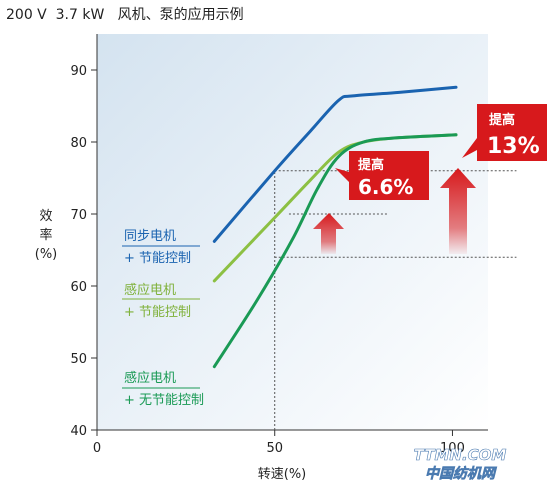 Image resolution: width=554 pixels, height=490 pixels. Describe the element at coordinates (164, 400) in the screenshot. I see `series-label-3-line-2: + 无节能控制` at that location.